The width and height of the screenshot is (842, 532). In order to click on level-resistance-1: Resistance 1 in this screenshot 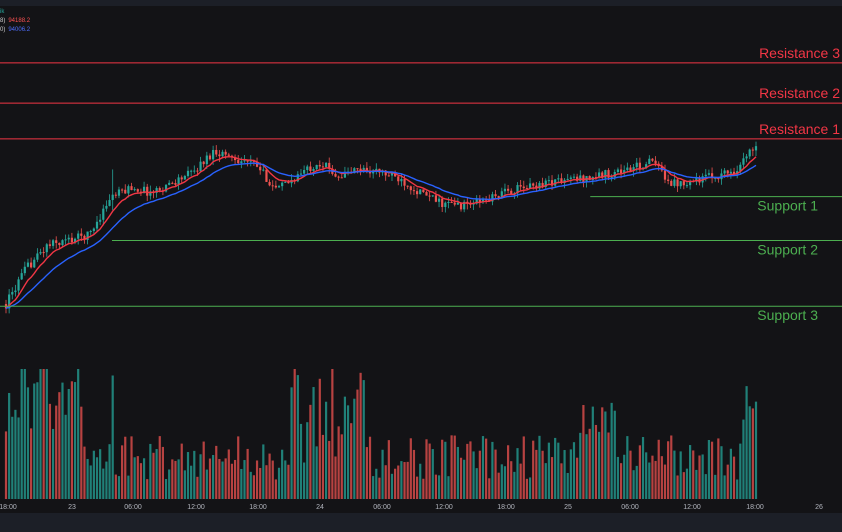, I will do `click(421, 130)`.